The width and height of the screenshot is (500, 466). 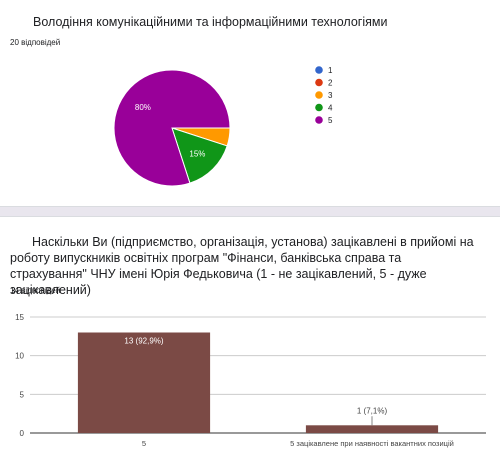 I want to click on x-tick-label: 5, so click(x=144, y=443).